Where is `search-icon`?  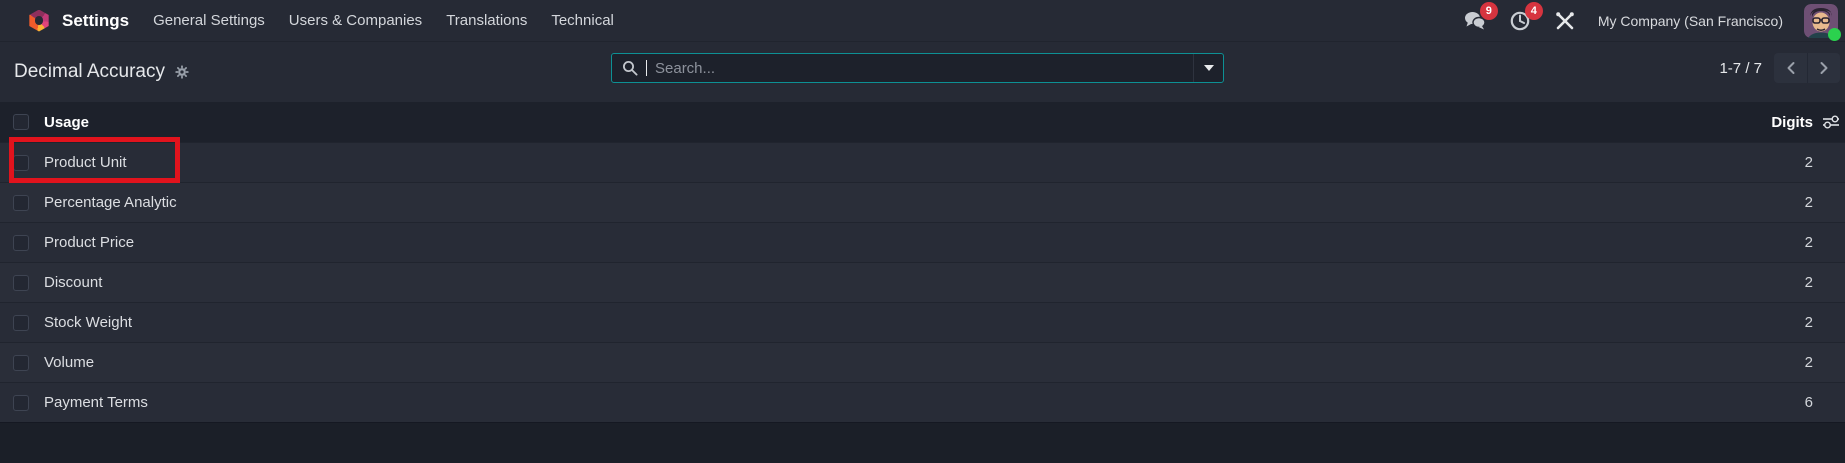
search-icon is located at coordinates (630, 68).